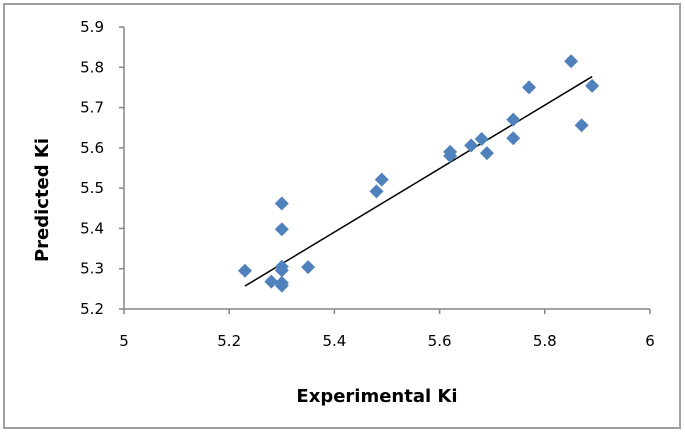 This screenshot has width=685, height=433. Describe the element at coordinates (545, 341) in the screenshot. I see `x-tick-label: 5.8` at that location.